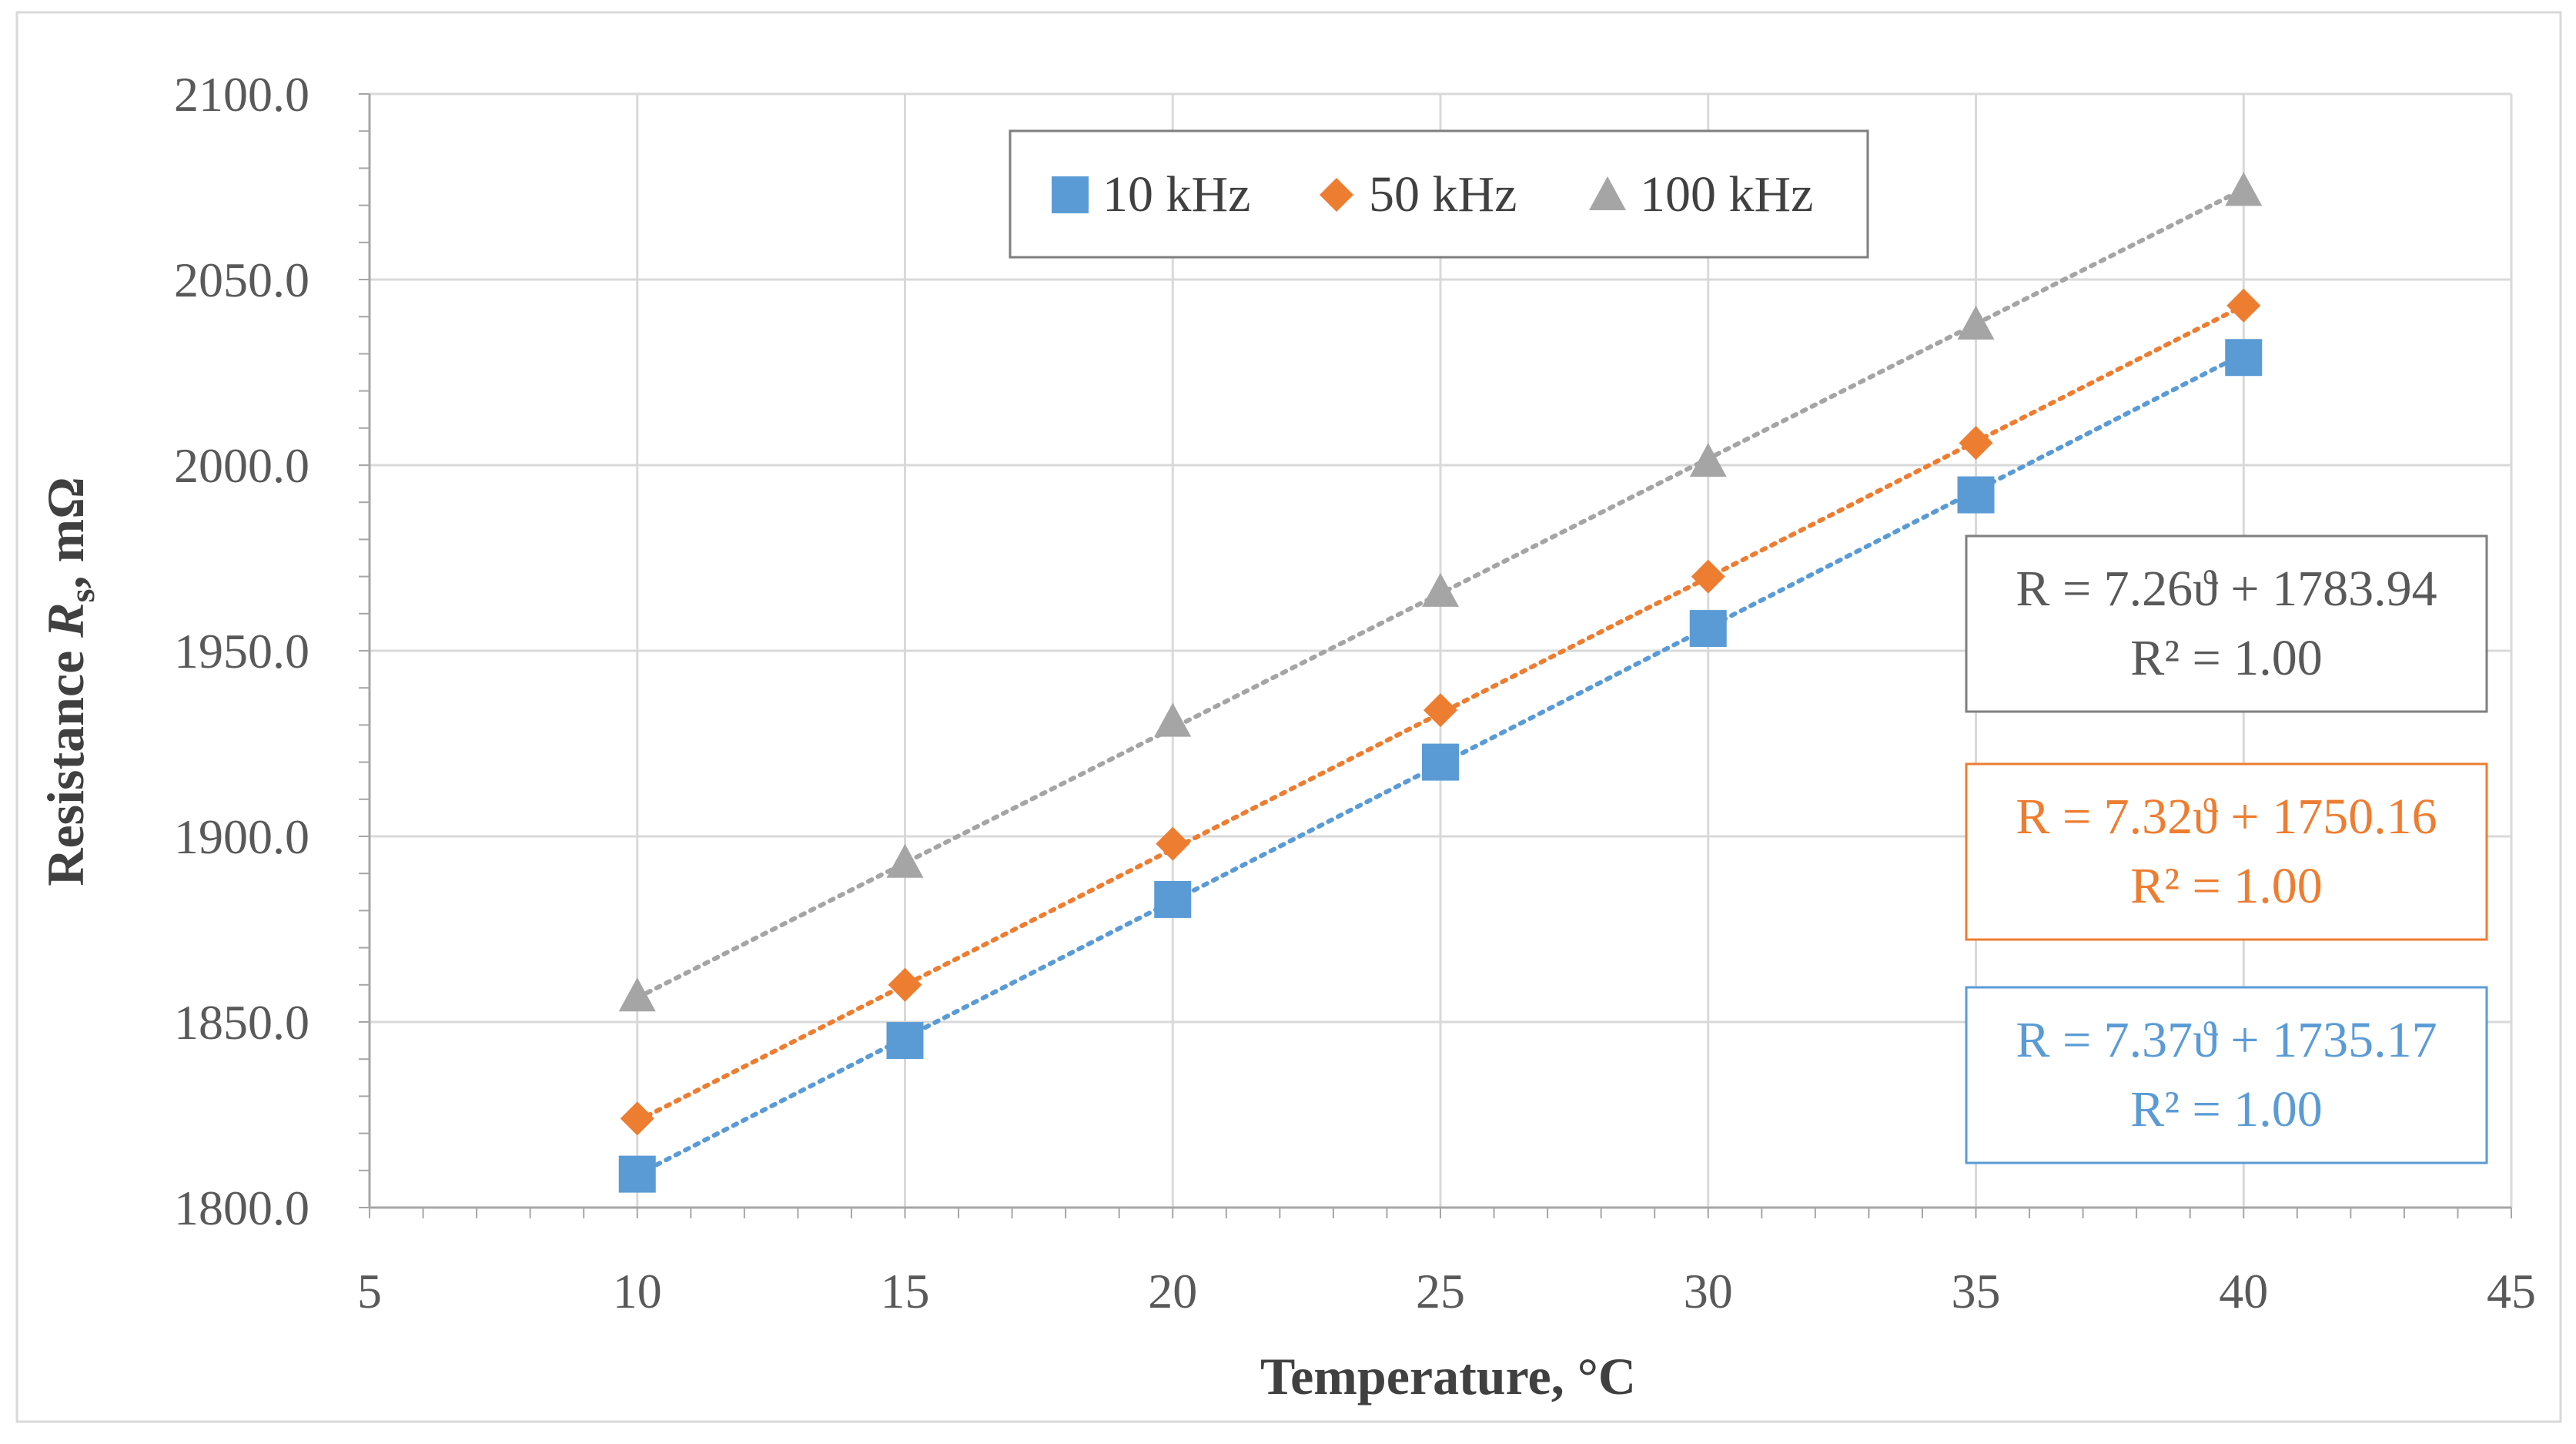 The height and width of the screenshot is (1444, 2576). Describe the element at coordinates (241, 280) in the screenshot. I see `y-tick-label: 2050.0` at that location.